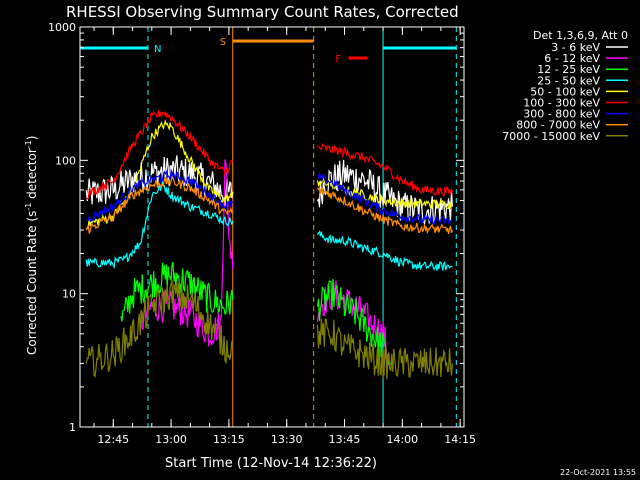 The width and height of the screenshot is (640, 480). I want to click on x-tick-label-1: 13:00, so click(171, 439).